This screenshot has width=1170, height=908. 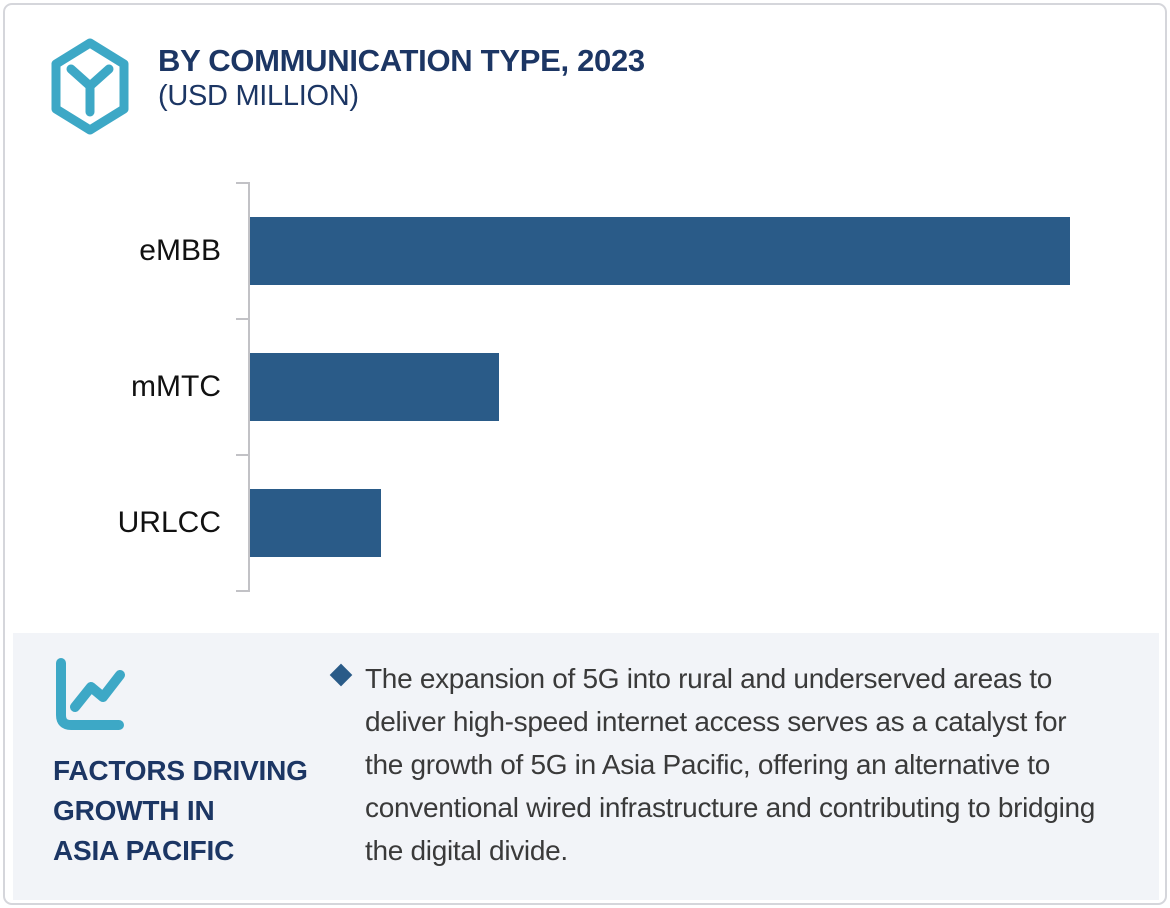 I want to click on factors-heading: FACTORS DRIVING GROWTH IN ASIA PACIFIC, so click(x=180, y=811).